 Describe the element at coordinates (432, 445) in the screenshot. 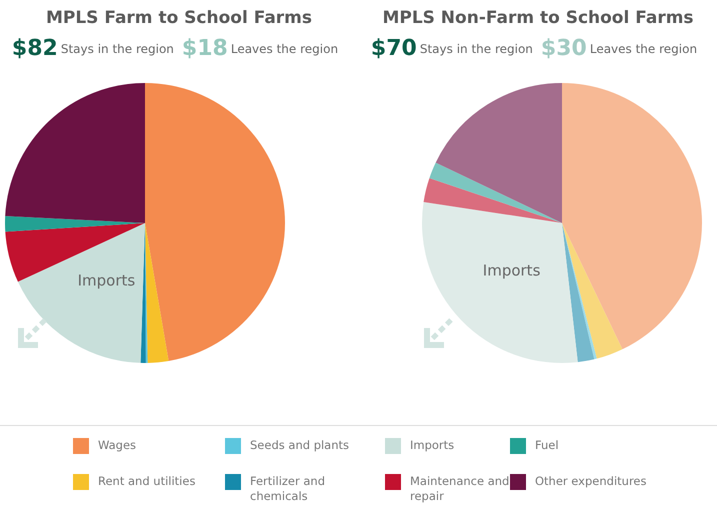

I see `legend-label: Imports` at that location.